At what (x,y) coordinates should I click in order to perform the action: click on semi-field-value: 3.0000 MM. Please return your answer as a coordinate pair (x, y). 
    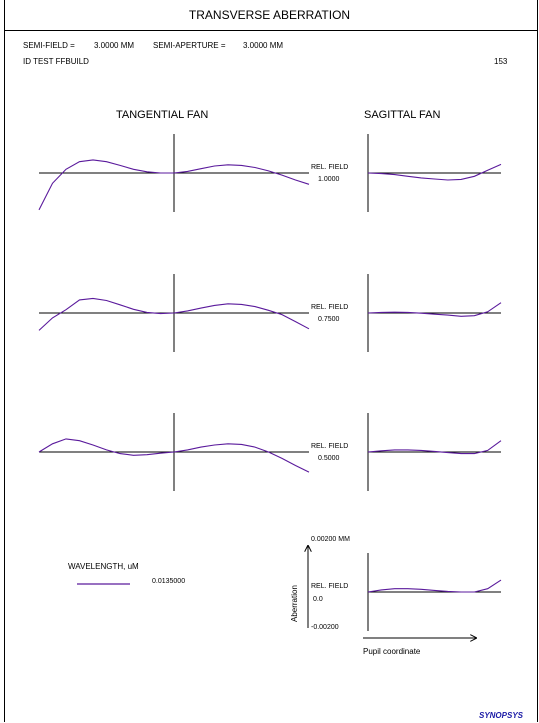
    Looking at the image, I should click on (114, 45).